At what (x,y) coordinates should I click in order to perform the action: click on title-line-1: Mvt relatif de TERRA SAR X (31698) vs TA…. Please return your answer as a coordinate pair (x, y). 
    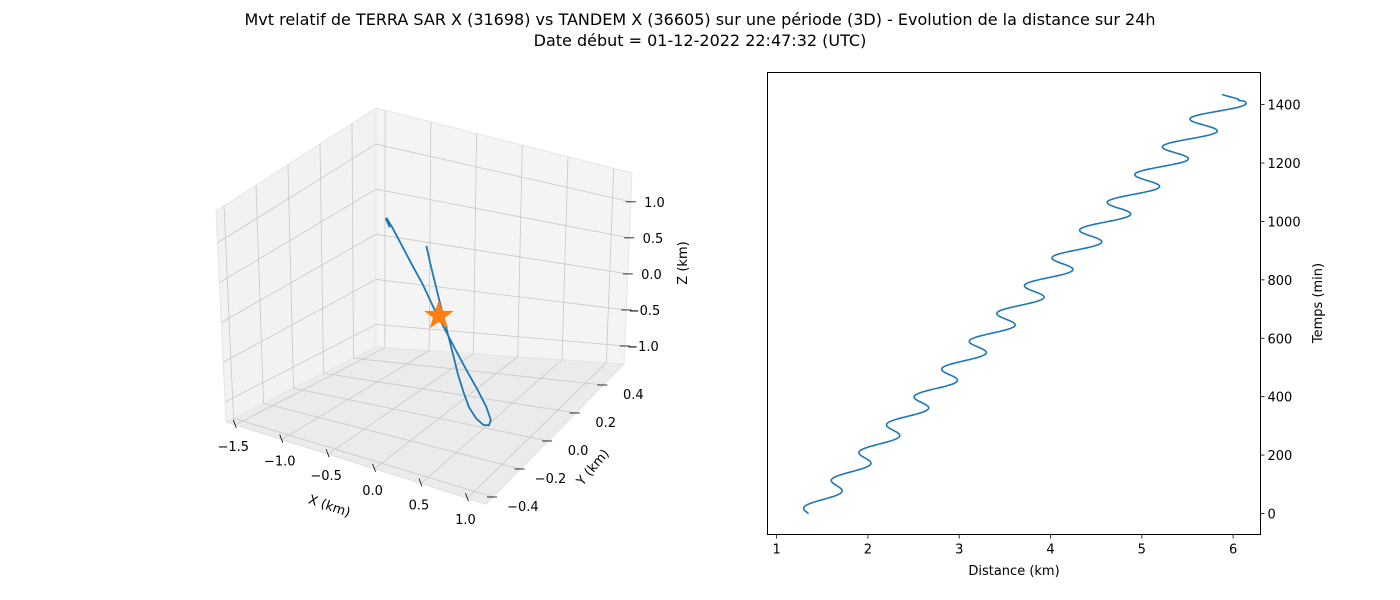
    Looking at the image, I should click on (700, 19).